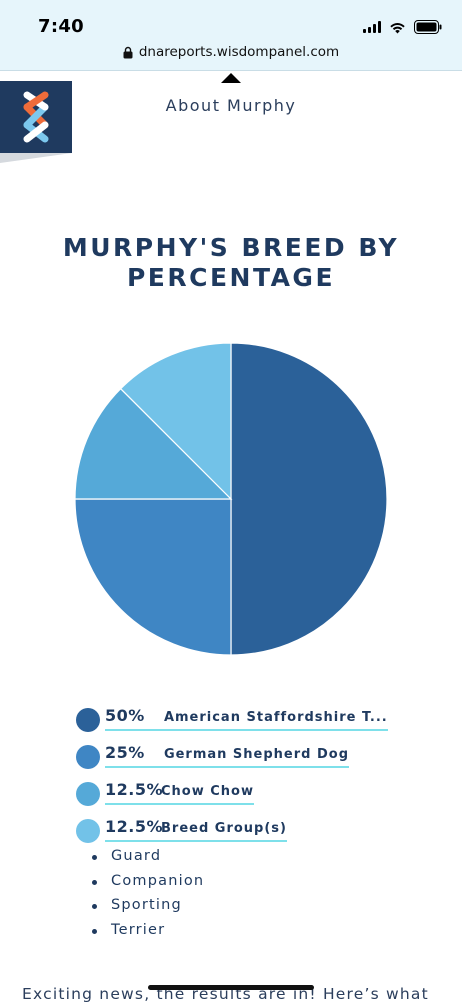  I want to click on legend-percent: 50%, so click(125, 715).